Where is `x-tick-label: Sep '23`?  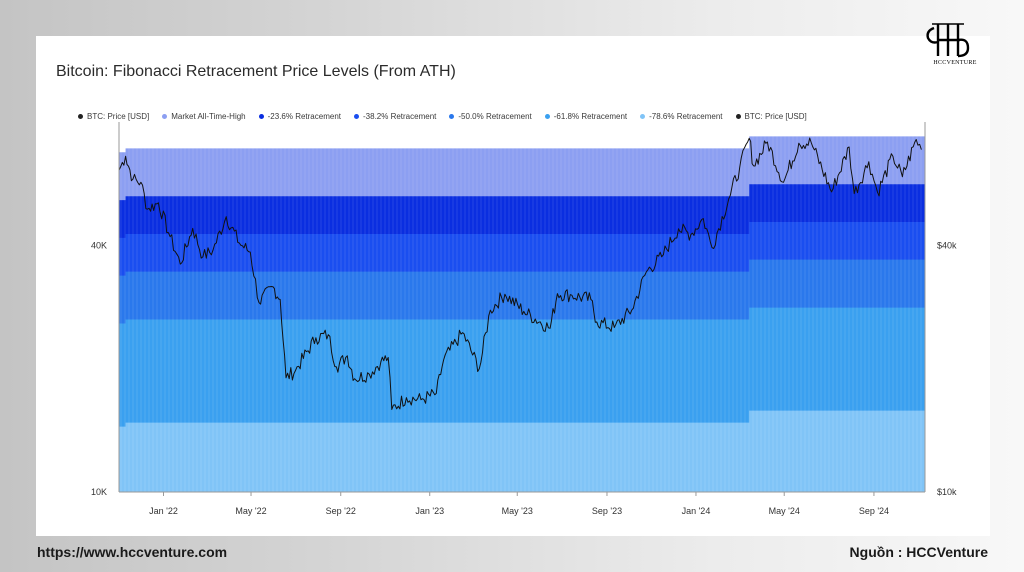 x-tick-label: Sep '23 is located at coordinates (607, 511).